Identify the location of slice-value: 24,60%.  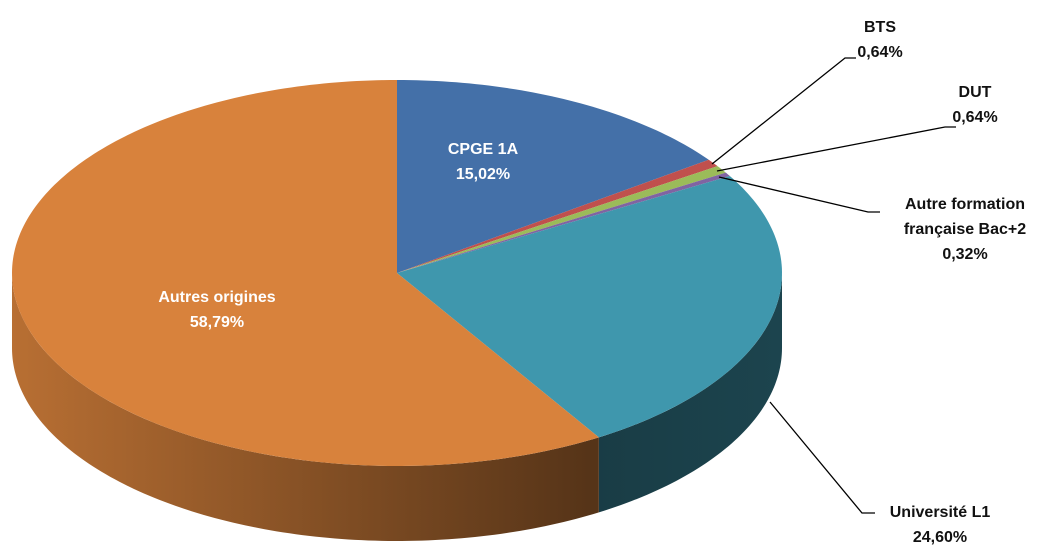
(940, 537).